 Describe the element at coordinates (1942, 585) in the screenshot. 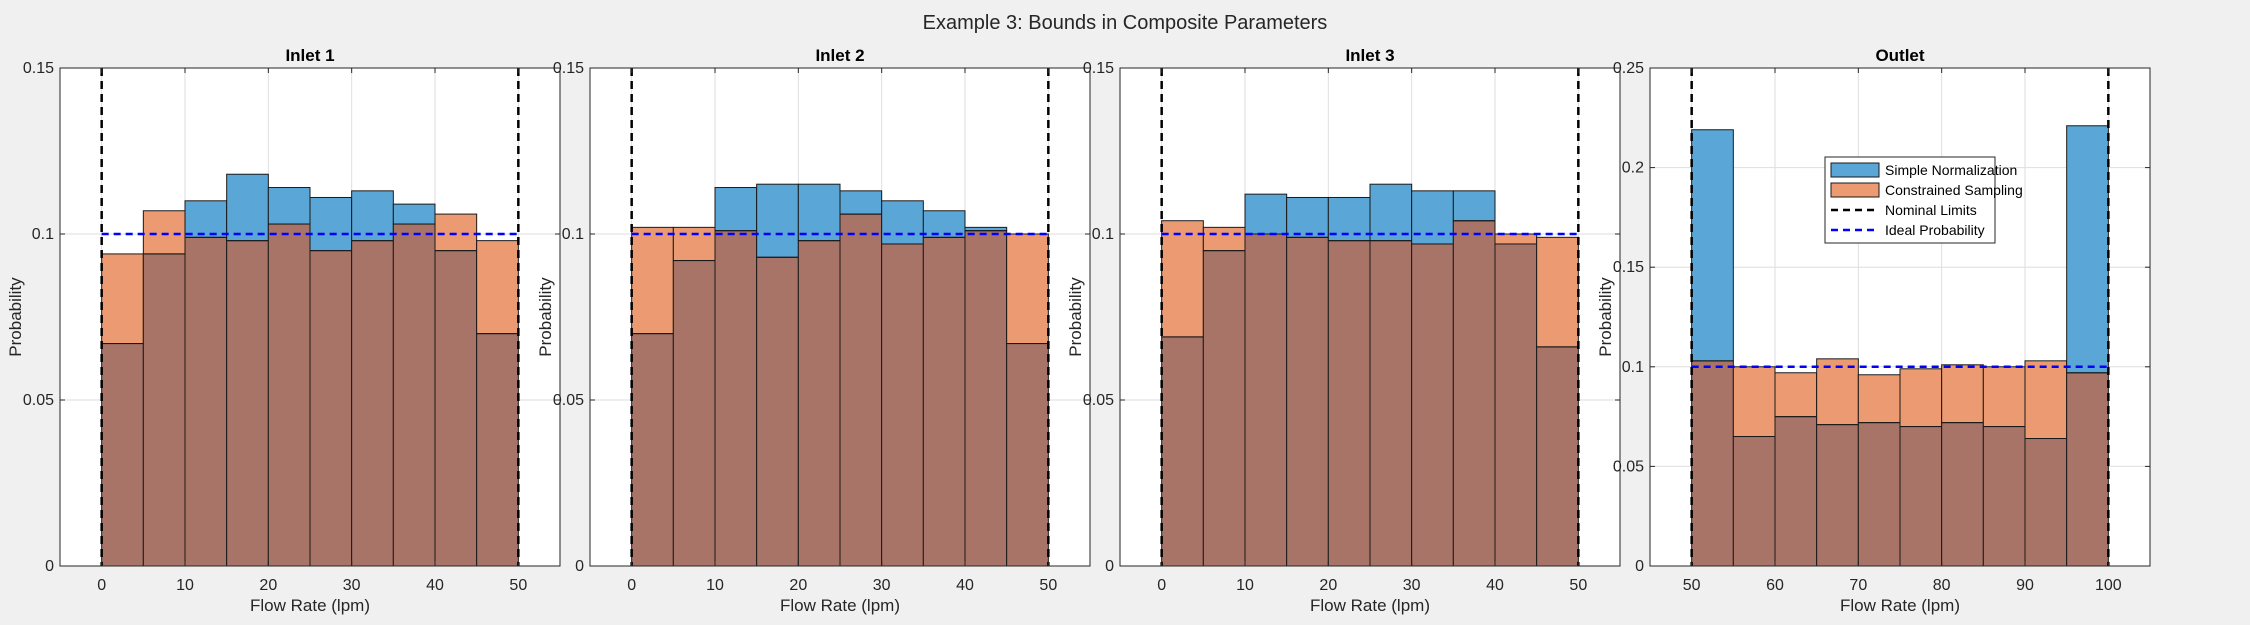

I see `x-tick-label: 80` at that location.